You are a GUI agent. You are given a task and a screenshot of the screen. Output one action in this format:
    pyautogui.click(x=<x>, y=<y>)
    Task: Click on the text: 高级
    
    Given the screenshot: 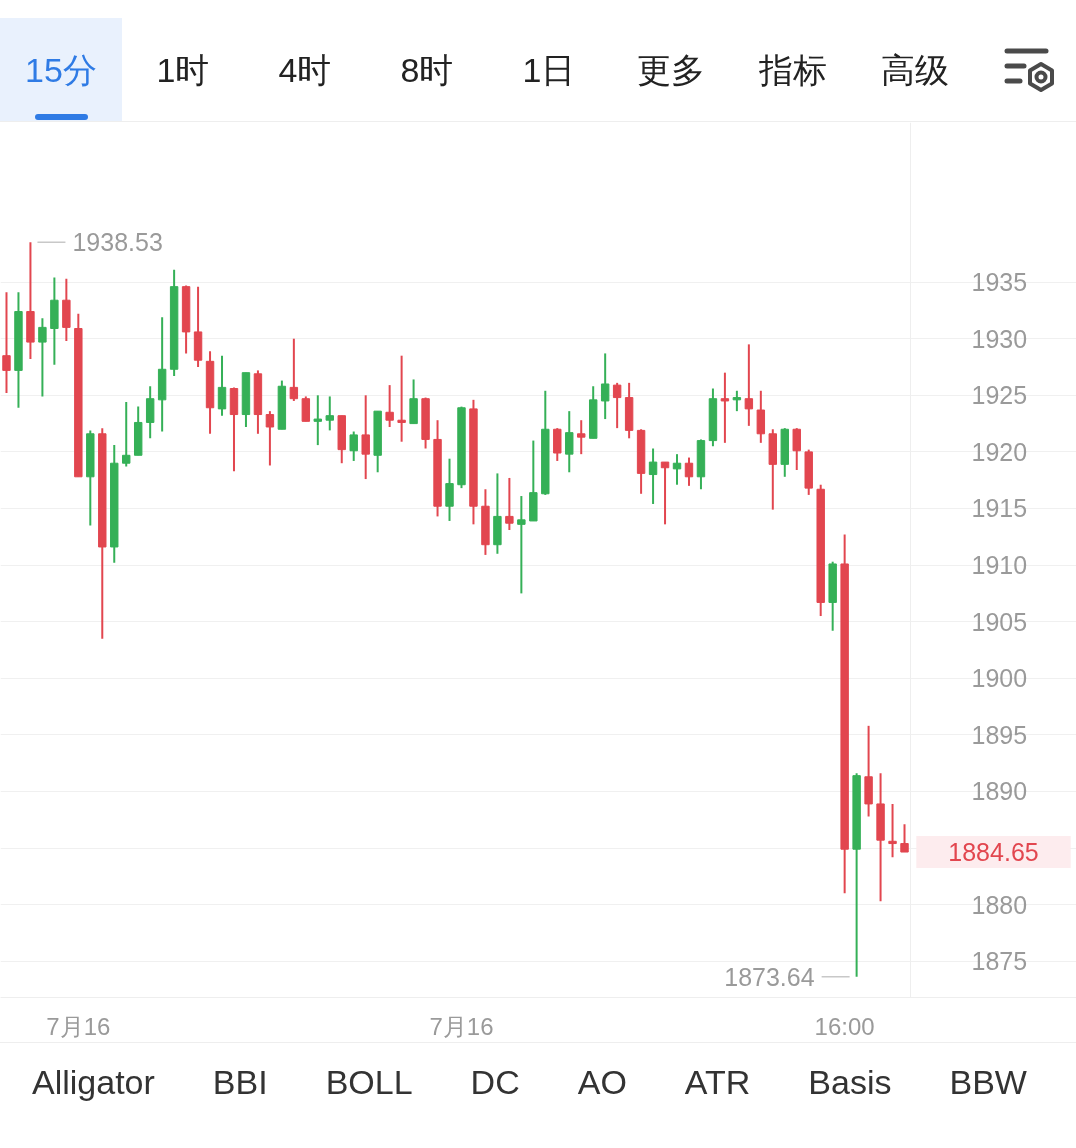 What is the action you would take?
    pyautogui.click(x=915, y=70)
    